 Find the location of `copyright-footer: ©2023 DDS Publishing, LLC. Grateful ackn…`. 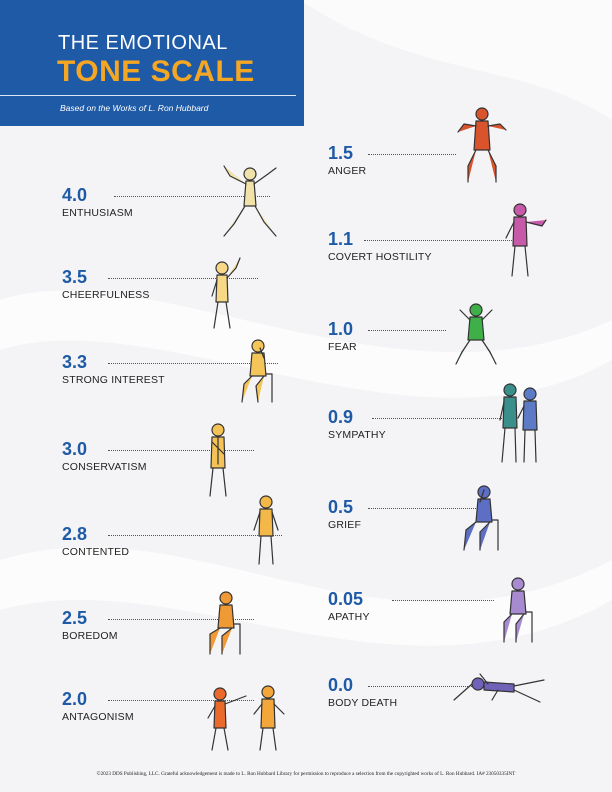

copyright-footer: ©2023 DDS Publishing, LLC. Grateful ackn… is located at coordinates (306, 774).